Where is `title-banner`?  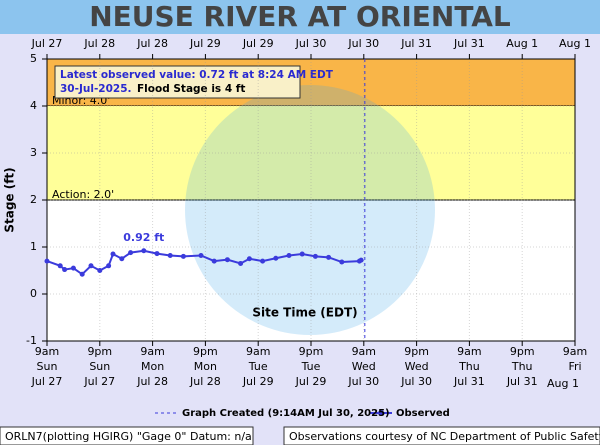
title-banner is located at coordinates (300, 17).